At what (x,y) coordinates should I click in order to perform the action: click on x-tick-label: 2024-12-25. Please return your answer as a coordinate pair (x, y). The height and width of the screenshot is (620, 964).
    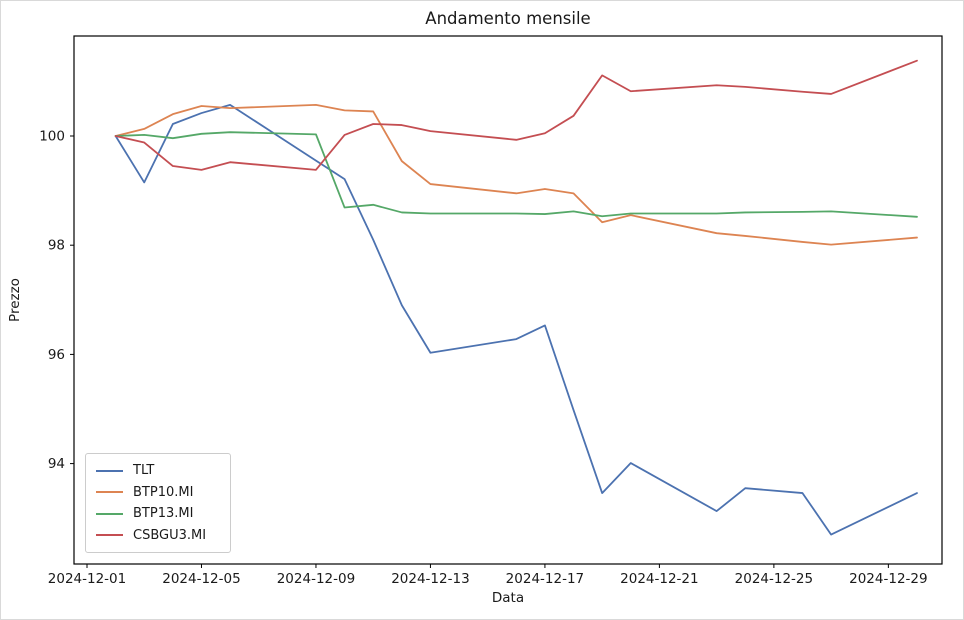
    Looking at the image, I should click on (774, 579).